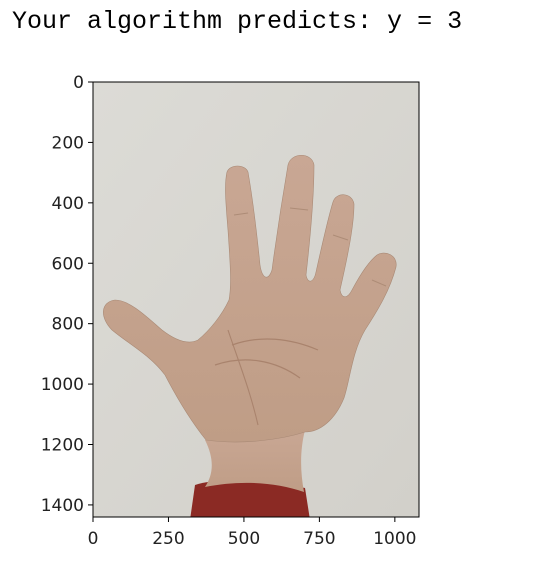 The width and height of the screenshot is (540, 572). What do you see at coordinates (67, 294) in the screenshot?
I see `y-axis: 0 200 400 600 800 1000 1200 1400` at bounding box center [67, 294].